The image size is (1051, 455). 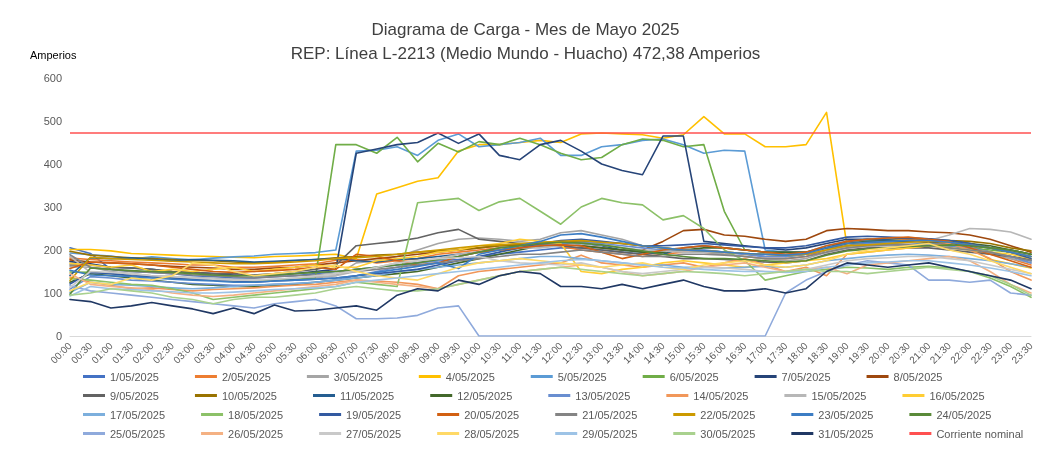 What do you see at coordinates (525, 53) in the screenshot?
I see `chart-subtitle: REP: Línea L-2213 (Medio Mundo - Huacho) 472,38 Amperios` at bounding box center [525, 53].